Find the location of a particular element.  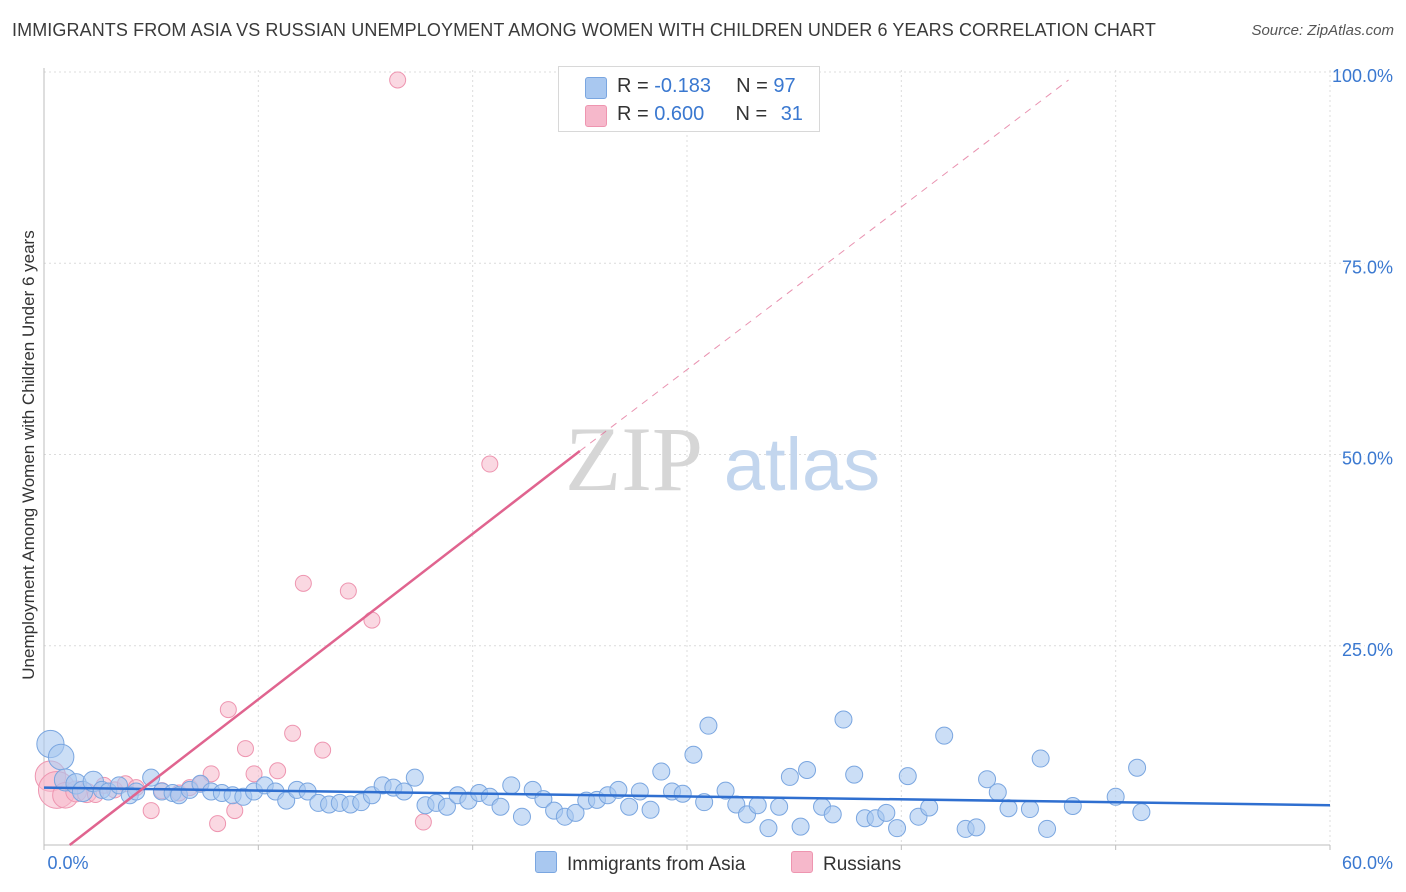

watermark-atlas: atlas is located at coordinates (802, 464).